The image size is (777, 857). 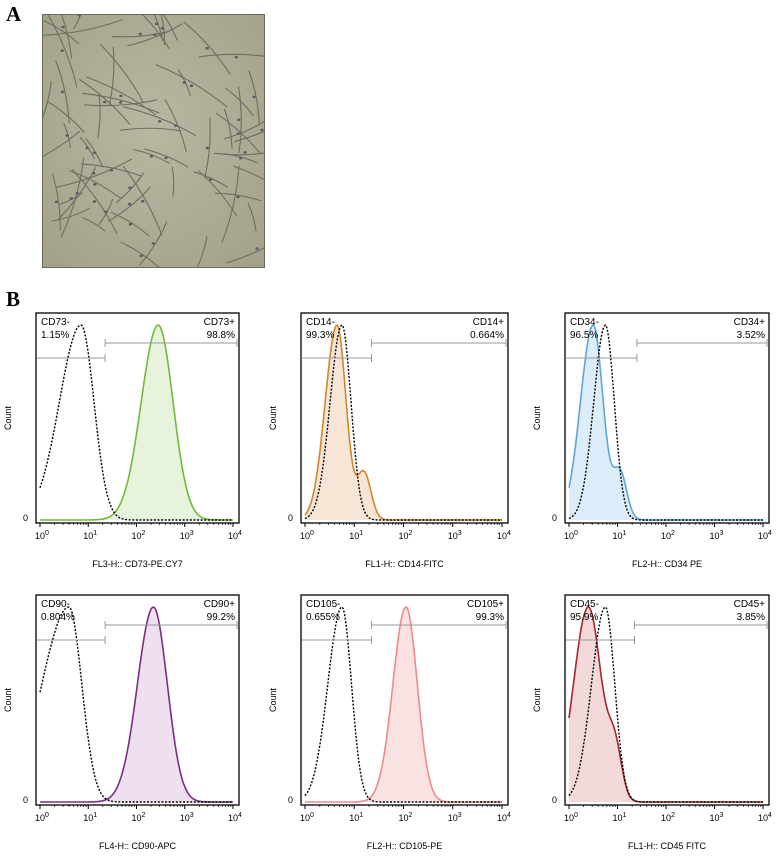 I want to click on x-axis-label: FL4-H:: CD90-APC, so click(x=138, y=846).